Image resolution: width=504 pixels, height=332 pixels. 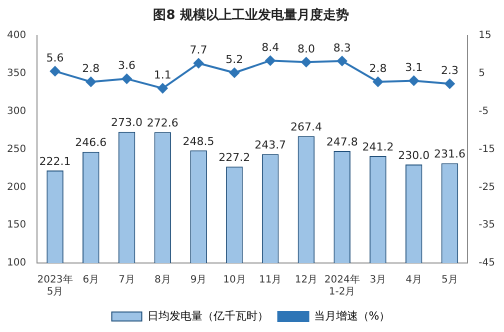 I want to click on x-tick-label: 3月, so click(x=378, y=280).